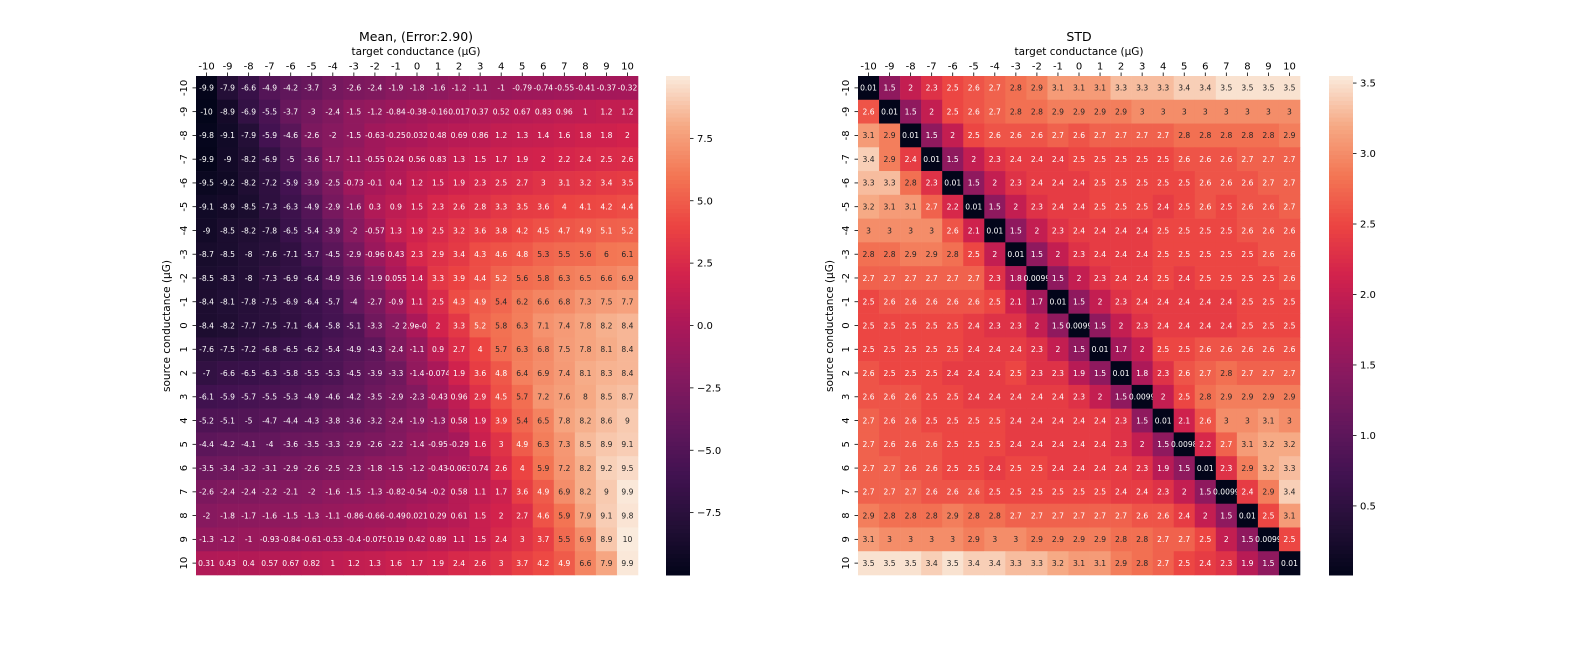  Describe the element at coordinates (227, 111) in the screenshot. I see `mean-cell-label: -8.9` at that location.